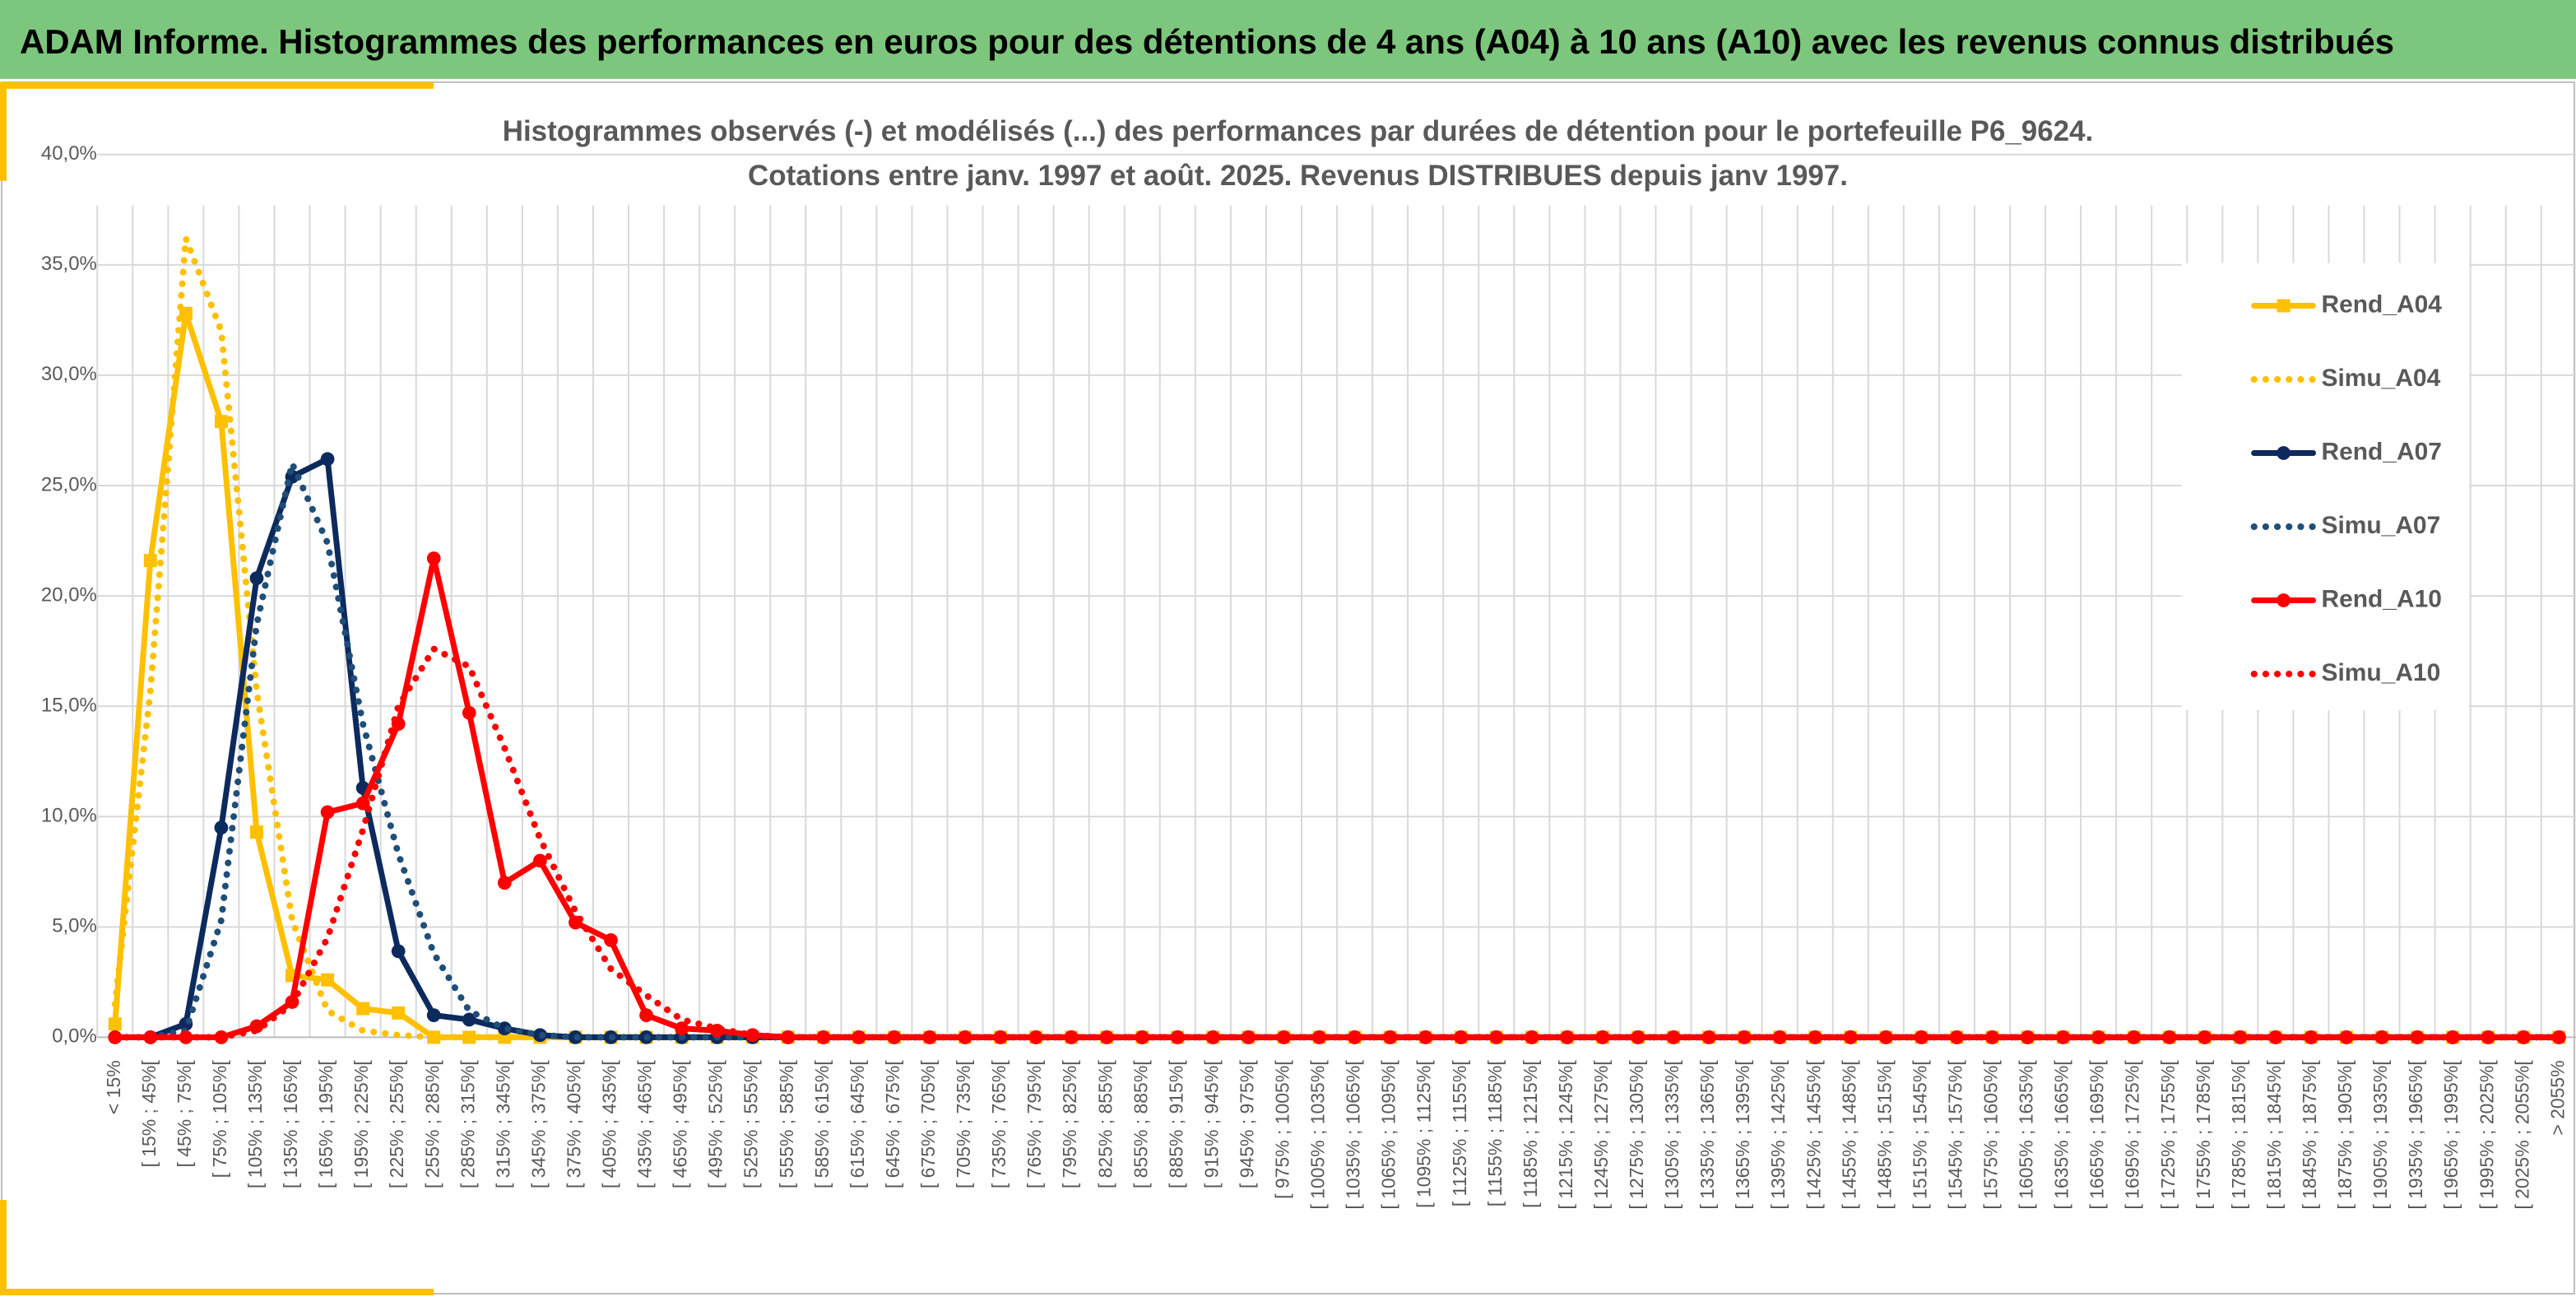  Describe the element at coordinates (69, 816) in the screenshot. I see `y-tick-label: 10,0%` at that location.